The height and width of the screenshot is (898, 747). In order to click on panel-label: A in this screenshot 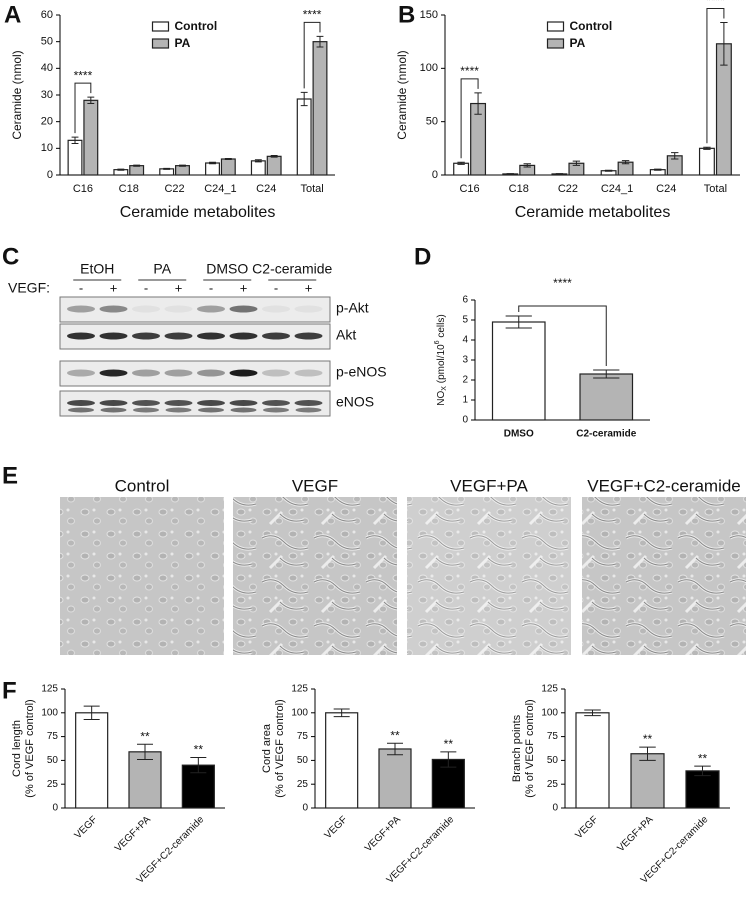, I will do `click(12, 14)`.